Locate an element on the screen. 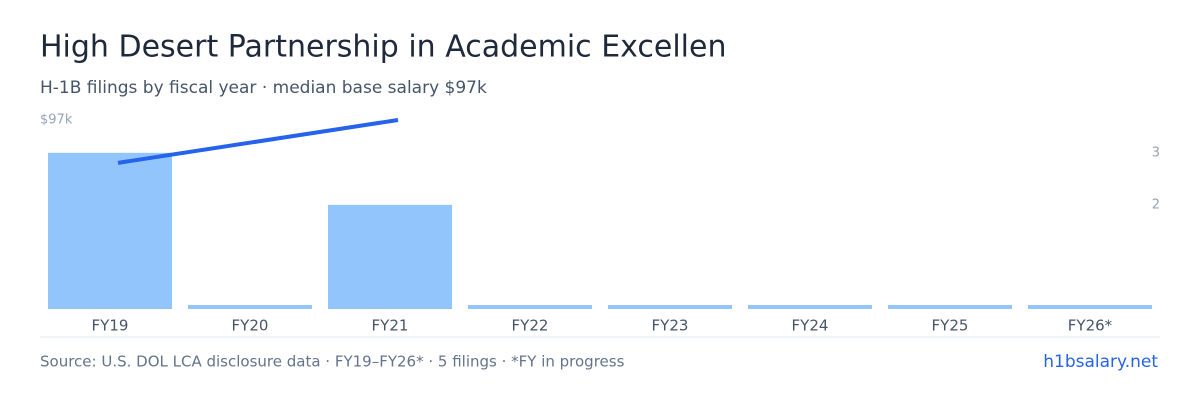  salary-line is located at coordinates (258, 141).